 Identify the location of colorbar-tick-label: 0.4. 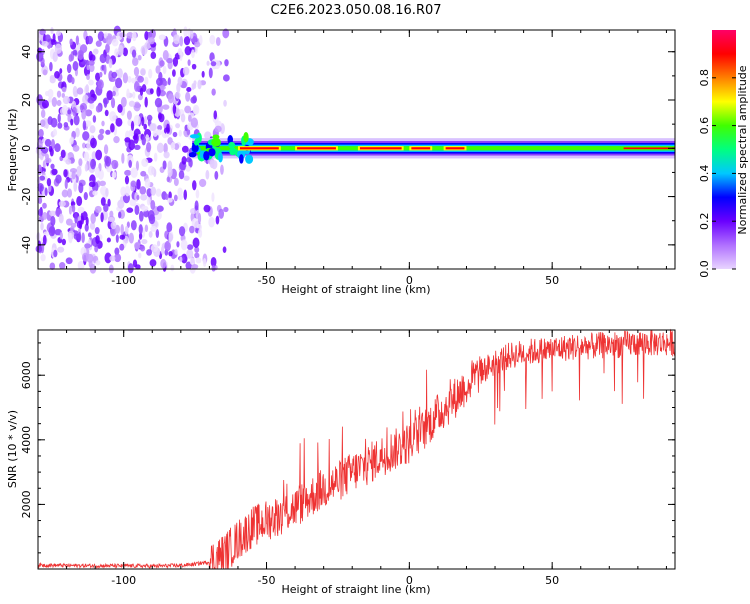
(704, 174).